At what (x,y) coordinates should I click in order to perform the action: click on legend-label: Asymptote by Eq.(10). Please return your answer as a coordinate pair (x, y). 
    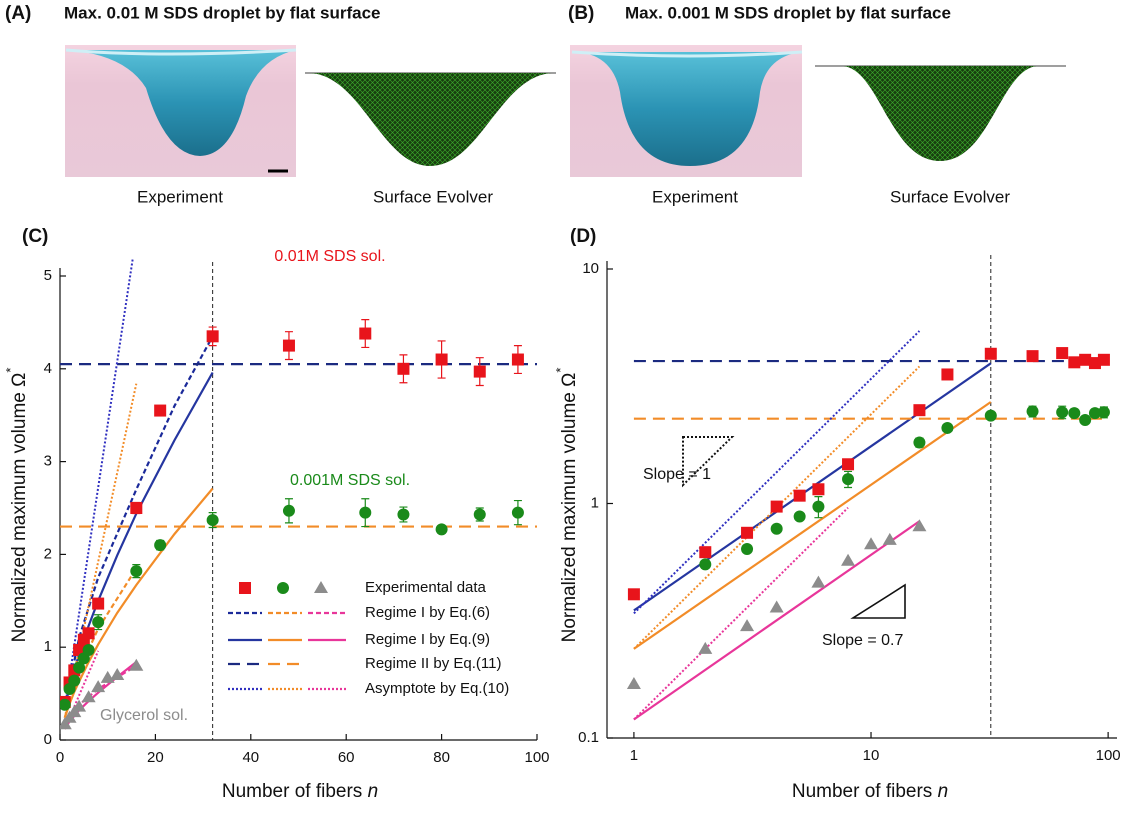
    Looking at the image, I should click on (437, 688).